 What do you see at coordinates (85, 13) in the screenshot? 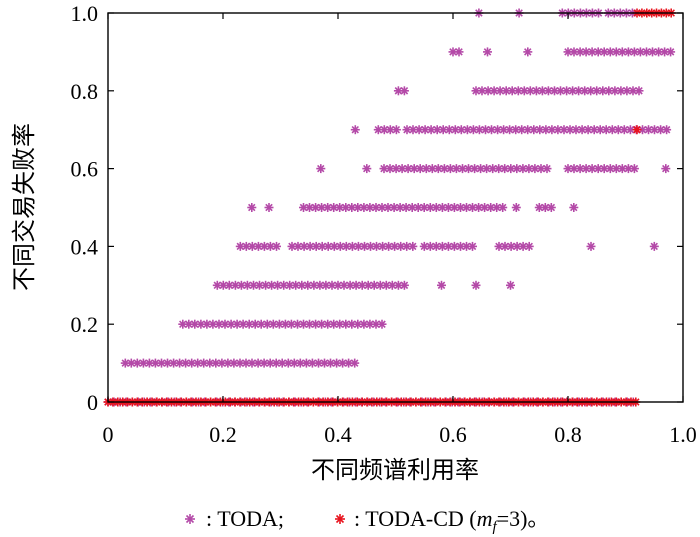
I see `y-tick-label: 1.0` at bounding box center [85, 13].